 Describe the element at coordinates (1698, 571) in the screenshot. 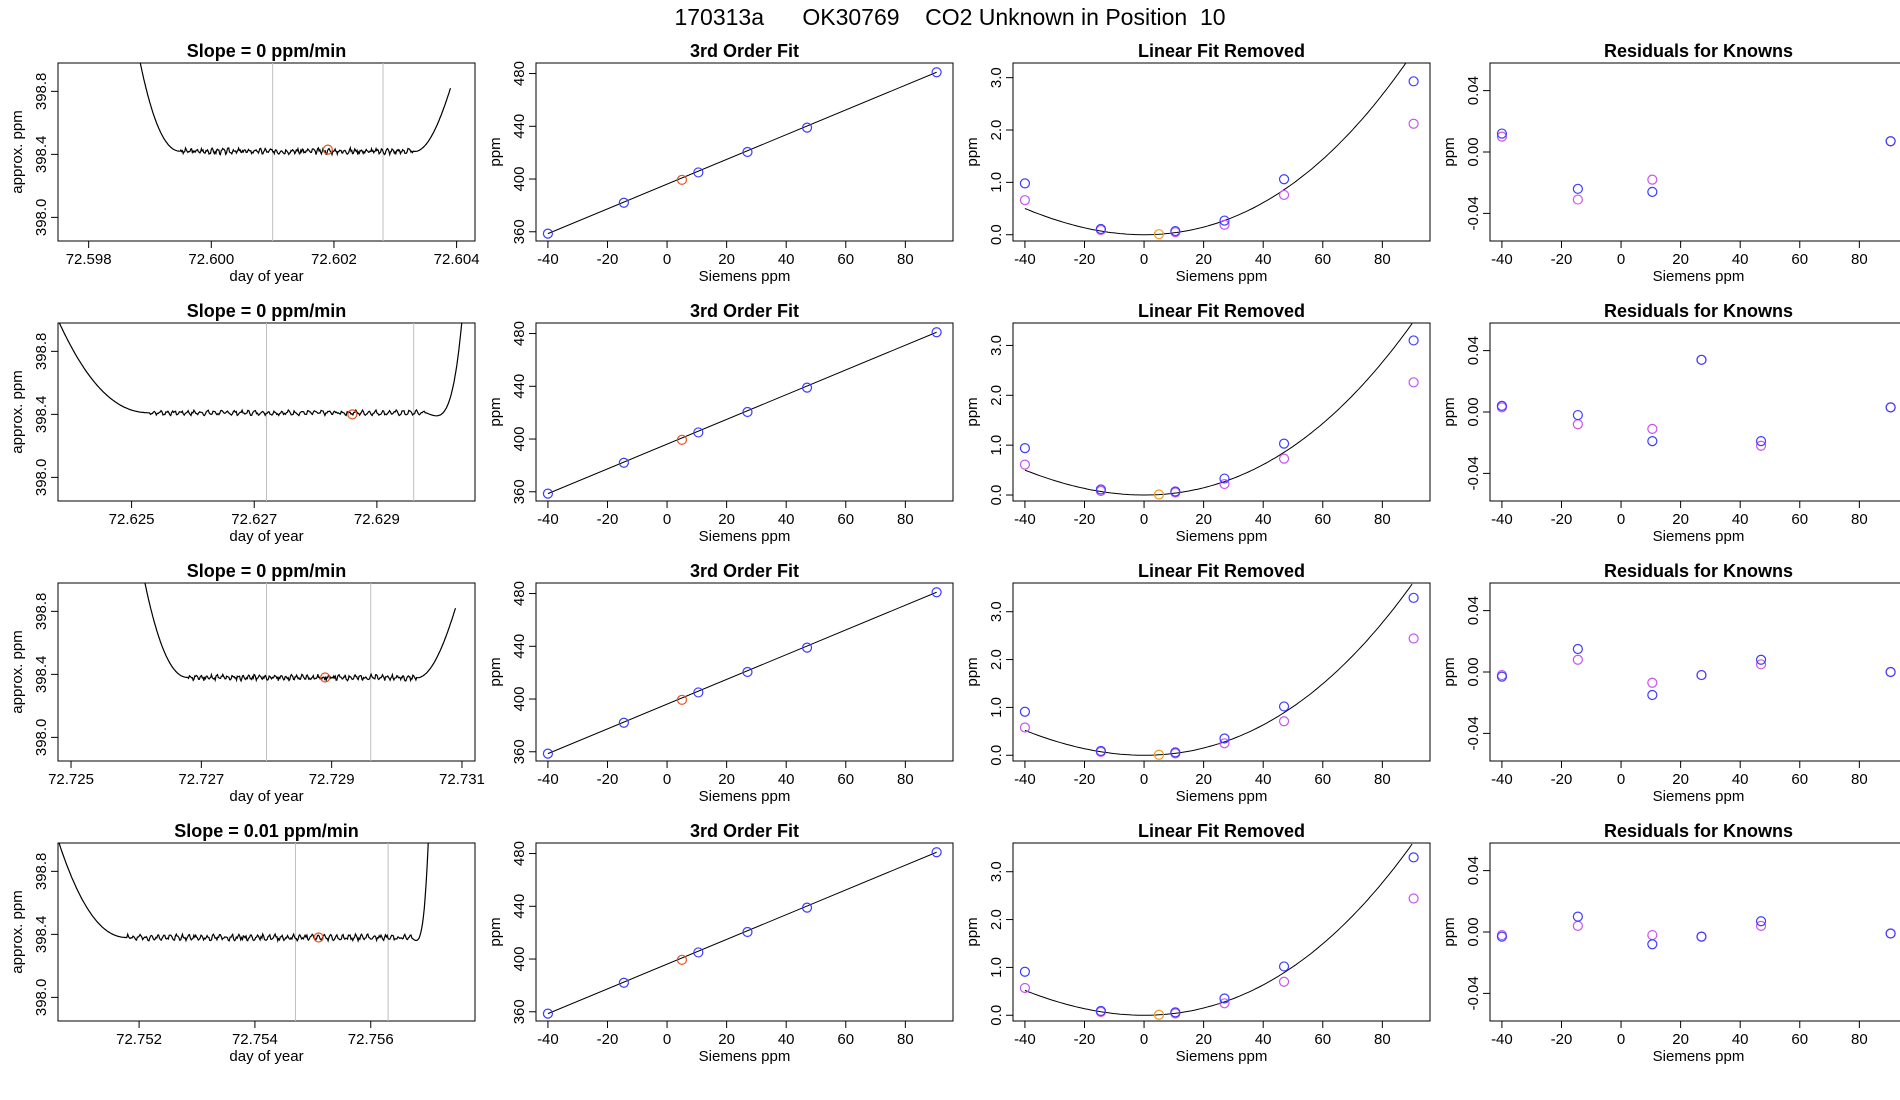

I see `panel-title: Residuals for Knowns` at that location.